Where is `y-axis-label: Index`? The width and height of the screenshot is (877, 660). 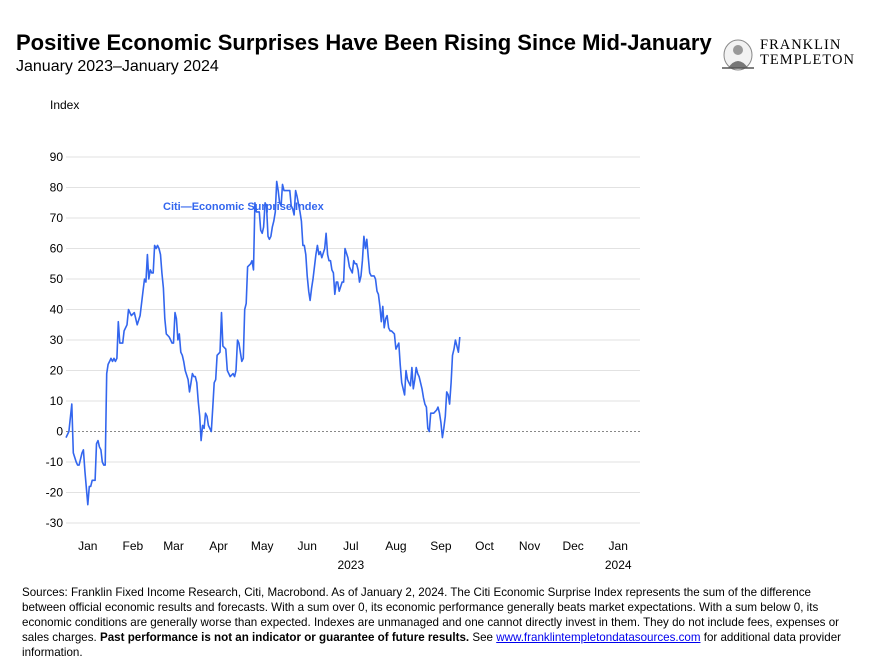
y-axis-label: Index is located at coordinates (64, 105).